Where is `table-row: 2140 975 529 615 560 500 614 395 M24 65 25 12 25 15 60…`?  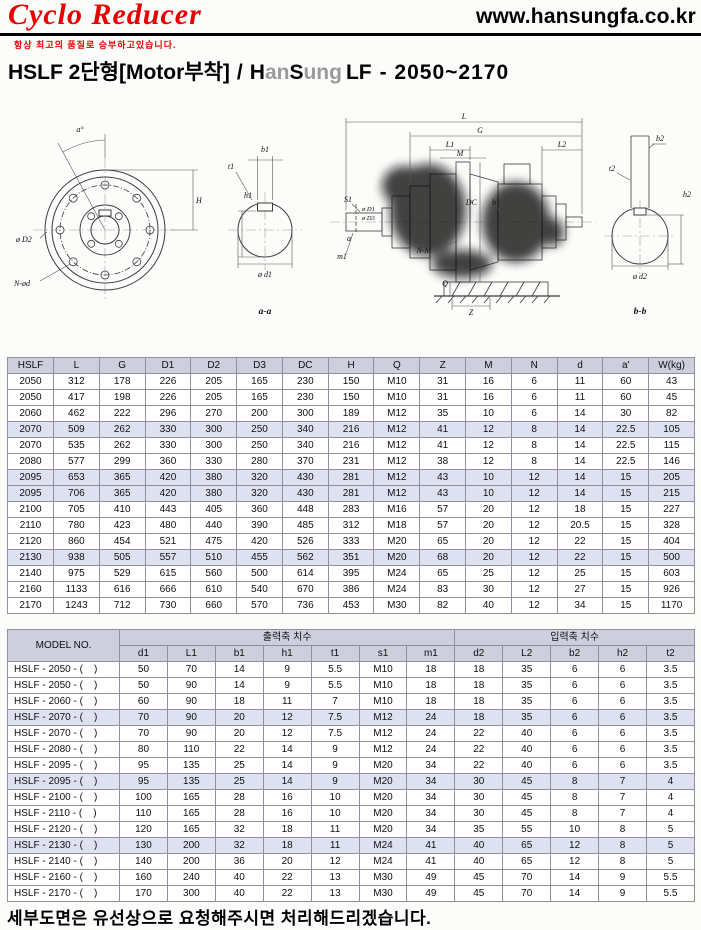 table-row: 2140 975 529 615 560 500 614 395 M24 65 25 12 25 15 60… is located at coordinates (351, 573).